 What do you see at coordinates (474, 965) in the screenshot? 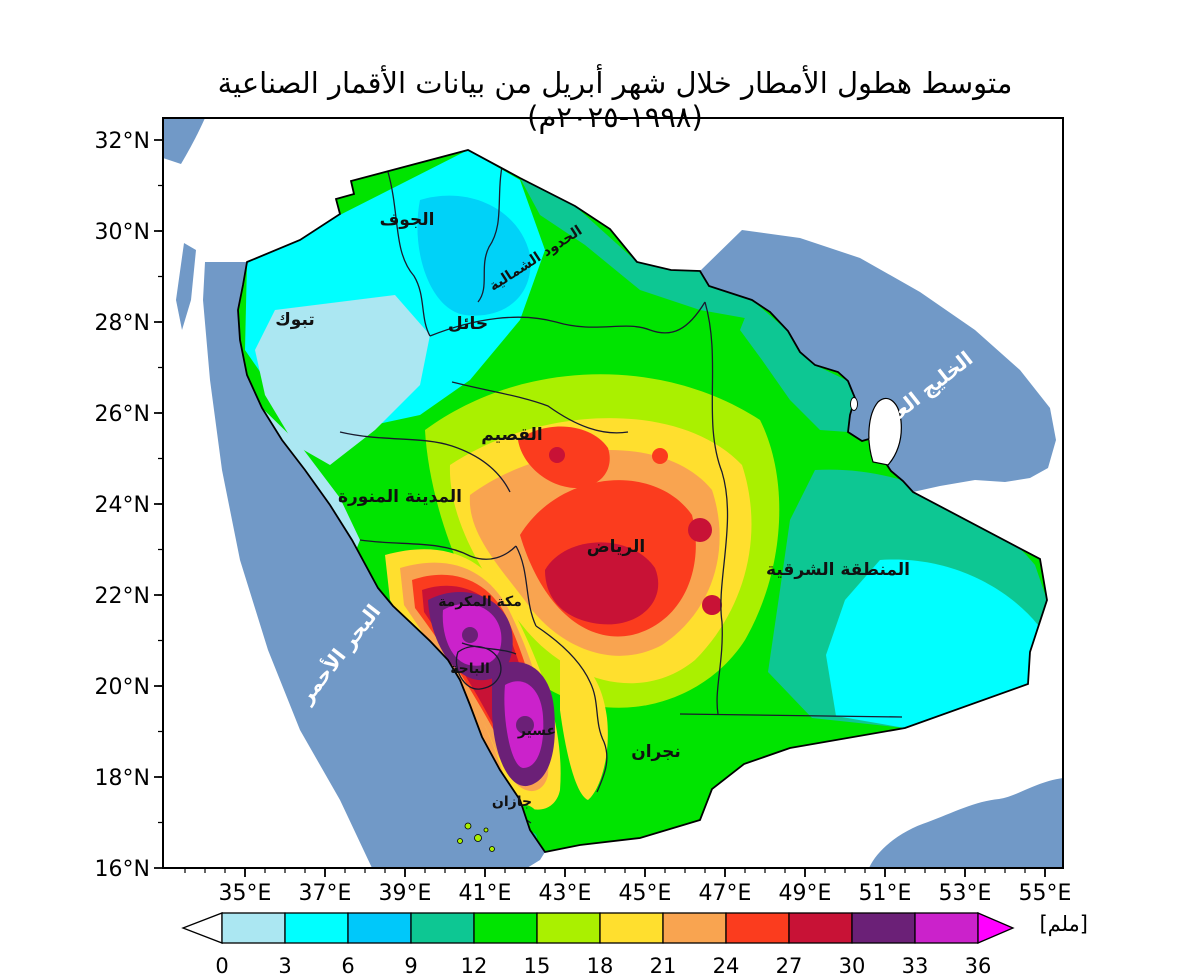
I see `colorbar-tick: 12` at bounding box center [474, 965].